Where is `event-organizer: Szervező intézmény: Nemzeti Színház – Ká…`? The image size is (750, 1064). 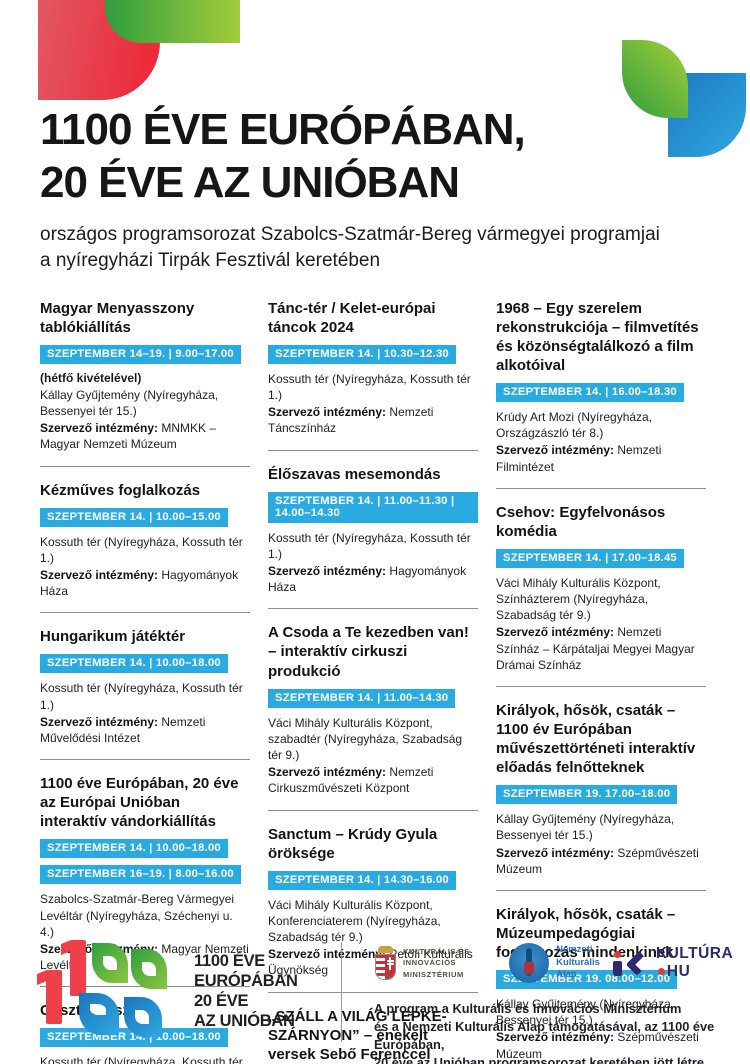
event-organizer: Szervező intézmény: Nemzeti Színház – Ká… is located at coordinates (595, 648).